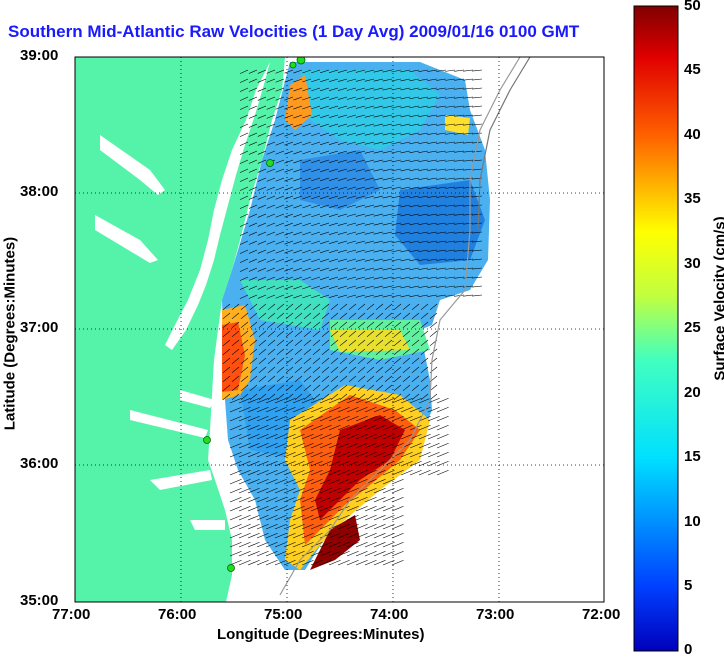  Describe the element at coordinates (692, 134) in the screenshot. I see `colorbar-tick: 40` at that location.